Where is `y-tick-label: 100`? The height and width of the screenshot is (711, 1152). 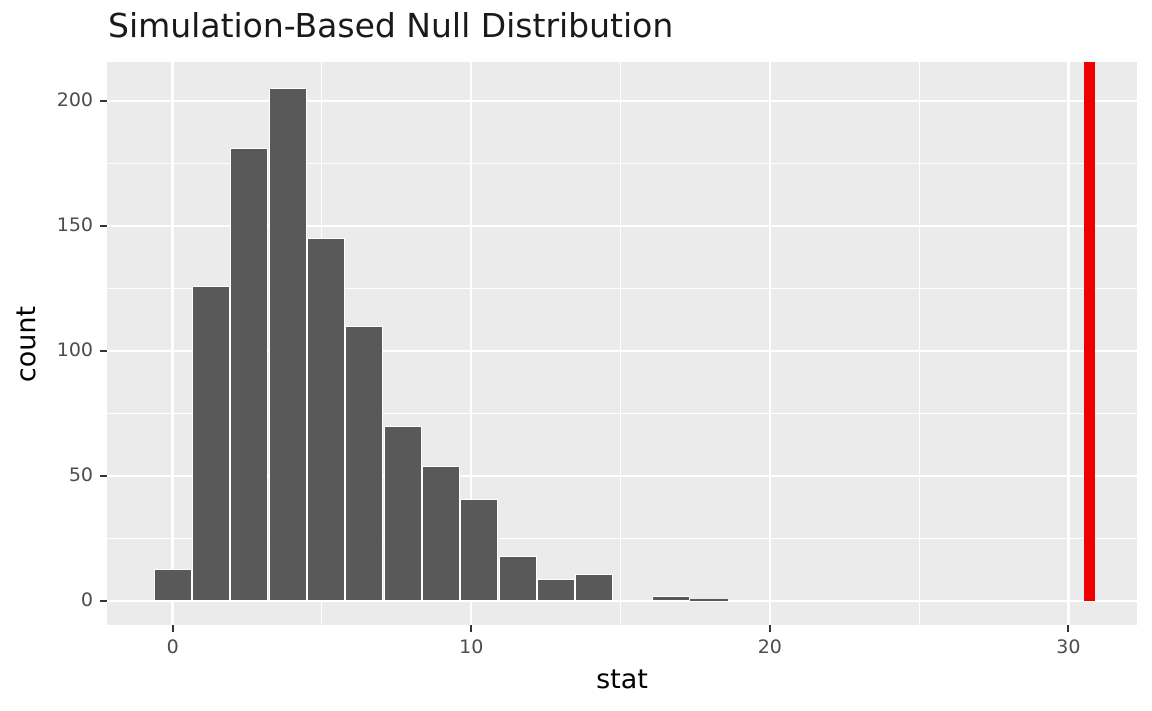 y-tick-label: 100 is located at coordinates (74, 350).